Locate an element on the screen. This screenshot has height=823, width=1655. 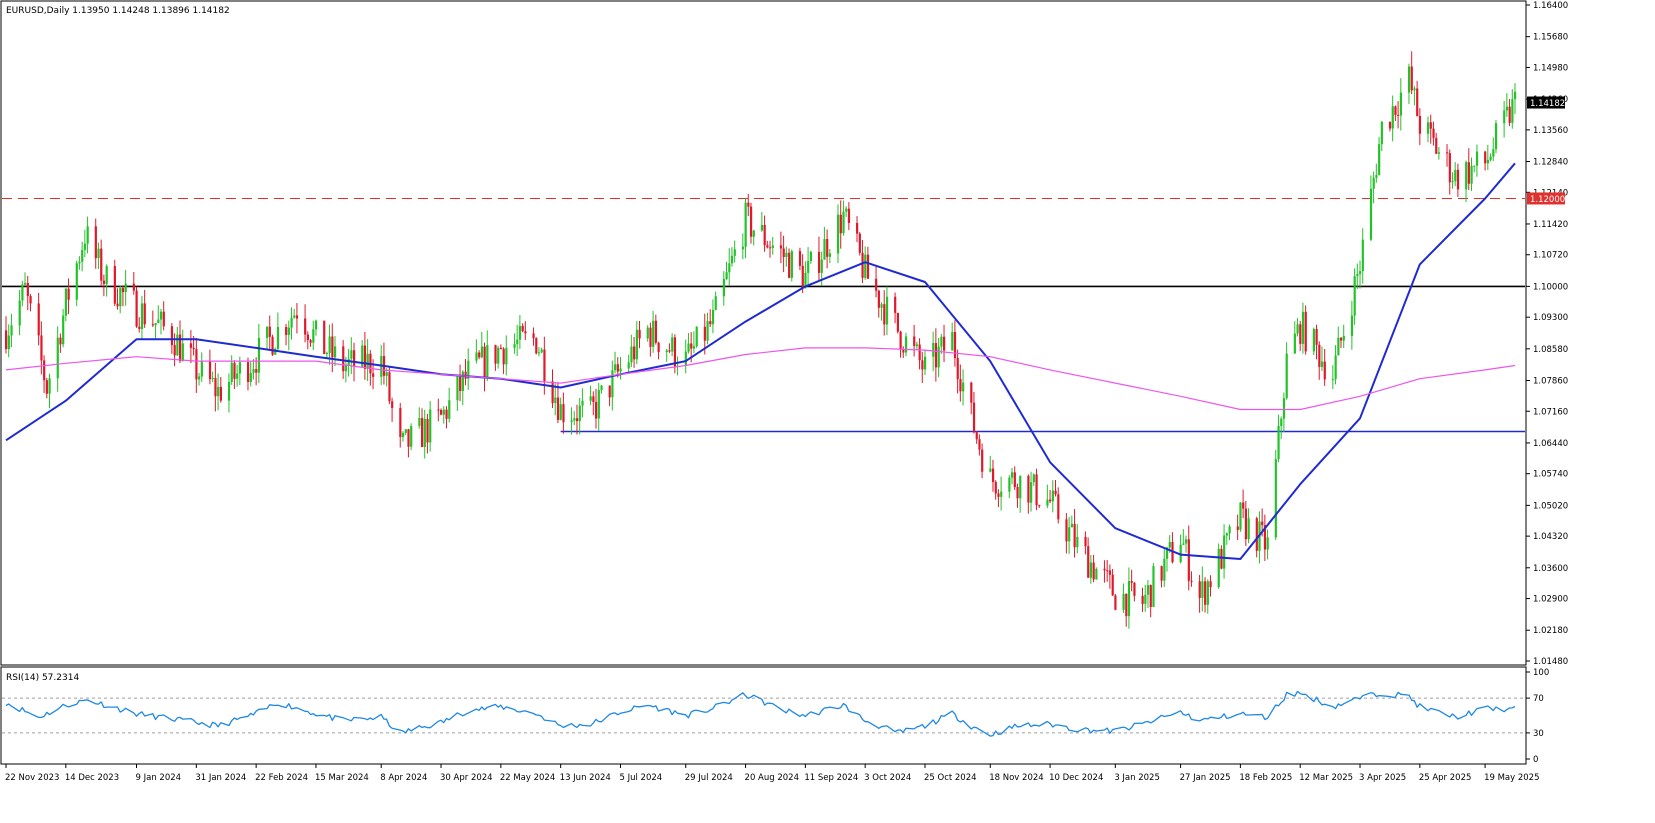
price-axis-label: 1.03600 is located at coordinates (1550, 569).